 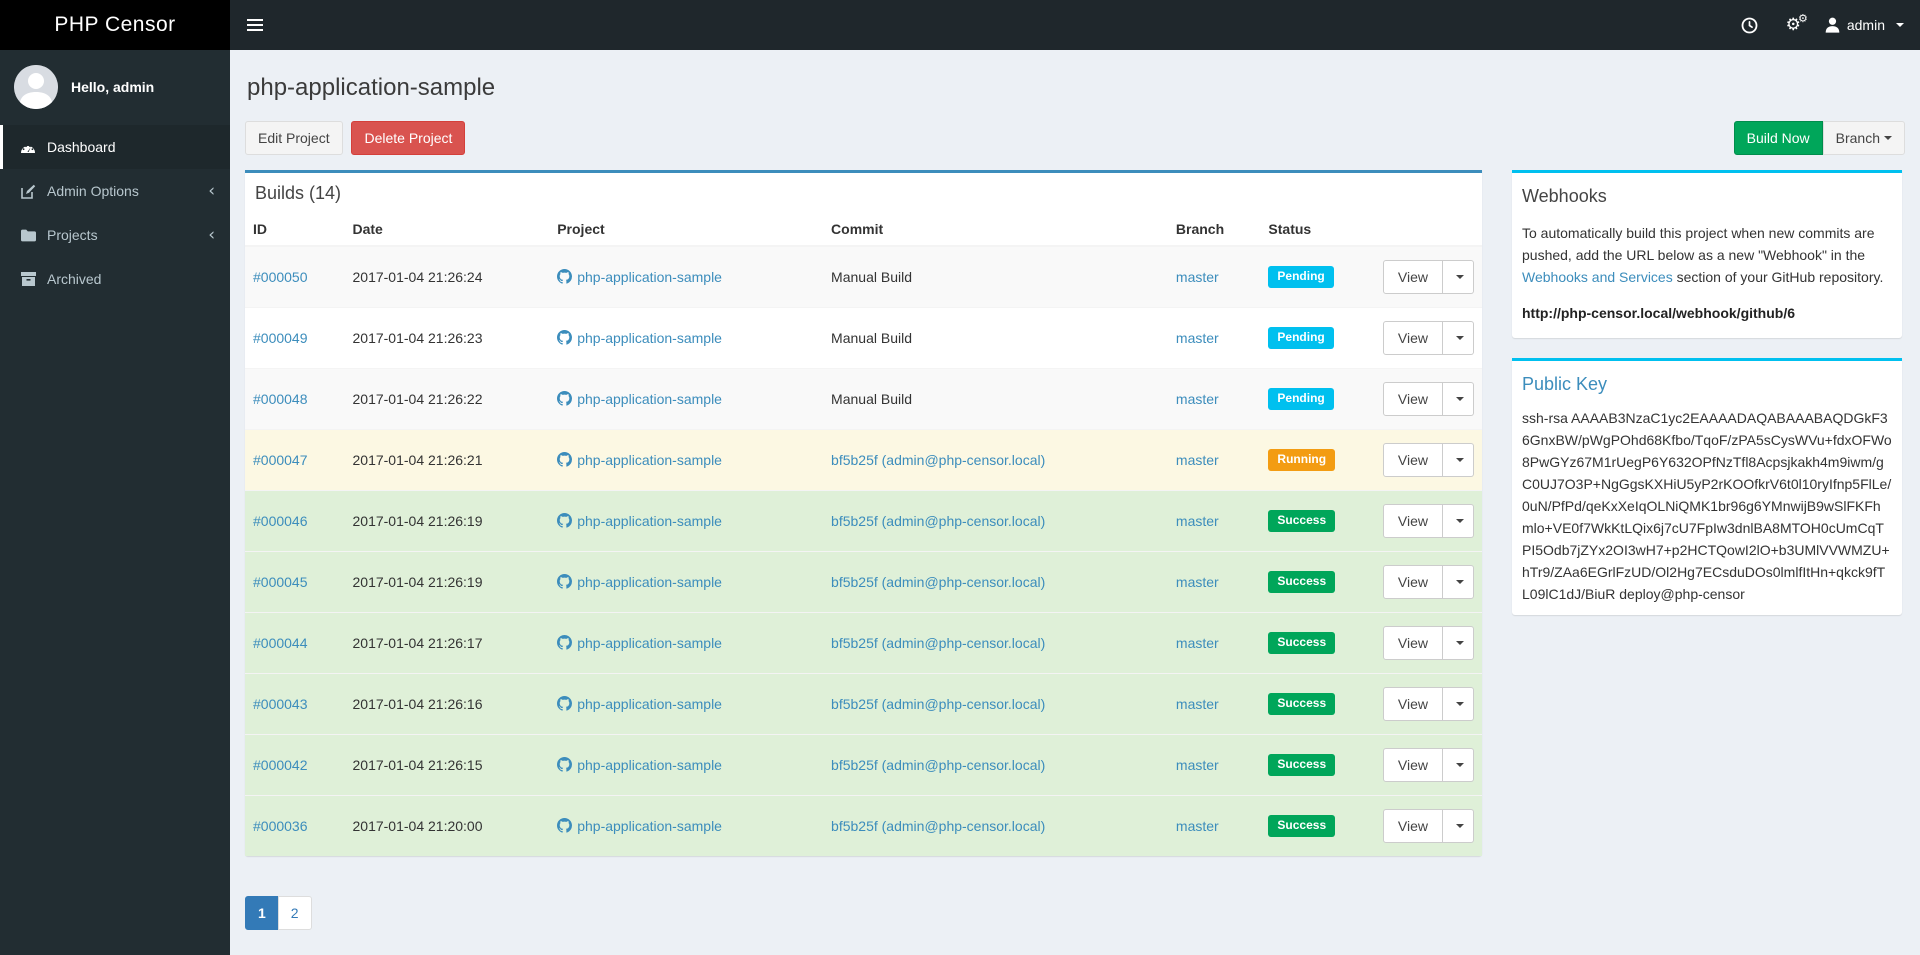 I want to click on build-id-link: #000042, so click(x=280, y=765).